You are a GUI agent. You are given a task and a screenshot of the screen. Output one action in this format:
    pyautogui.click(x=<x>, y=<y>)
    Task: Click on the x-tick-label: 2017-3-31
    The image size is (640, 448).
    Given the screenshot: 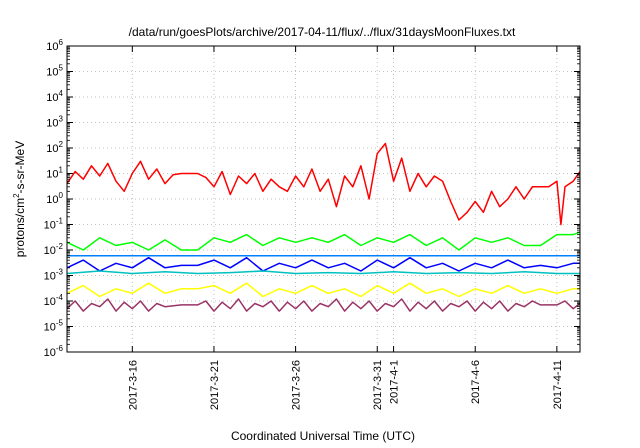 What is the action you would take?
    pyautogui.click(x=378, y=385)
    